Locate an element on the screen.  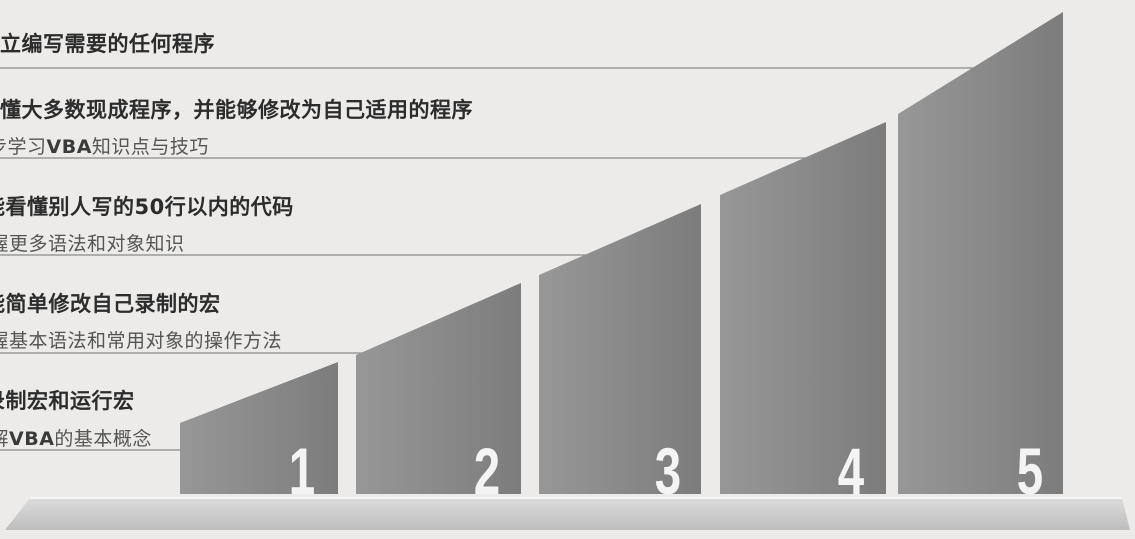
level-4-subtitle-vba: VBA is located at coordinates (69, 147).